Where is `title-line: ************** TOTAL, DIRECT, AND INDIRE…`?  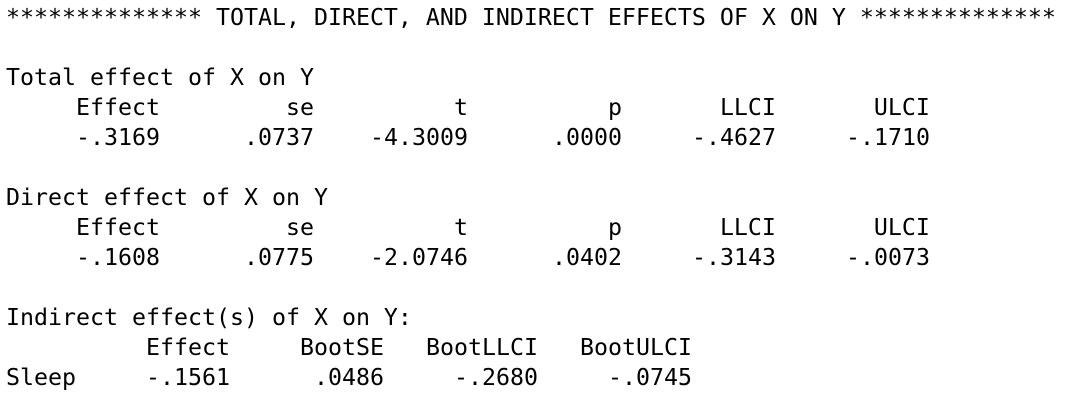
title-line: ************** TOTAL, DIRECT, AND INDIRE… is located at coordinates (537, 18).